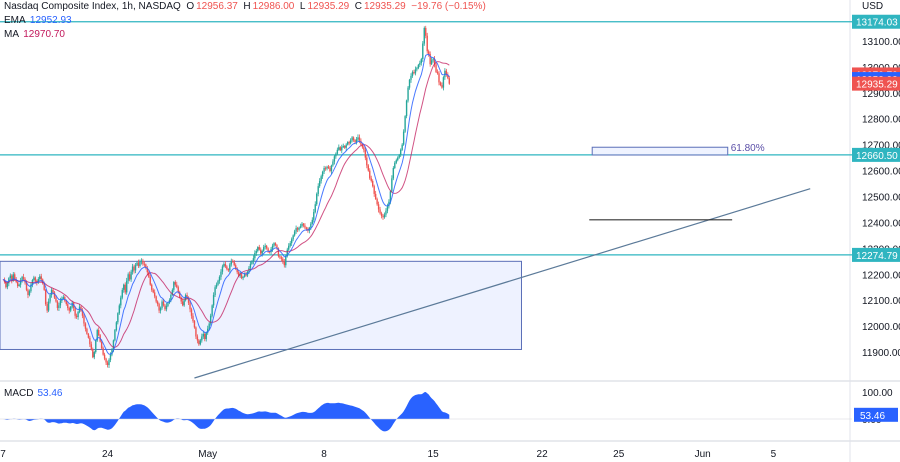 The height and width of the screenshot is (462, 900). What do you see at coordinates (876, 83) in the screenshot?
I see `price-badge` at bounding box center [876, 83].